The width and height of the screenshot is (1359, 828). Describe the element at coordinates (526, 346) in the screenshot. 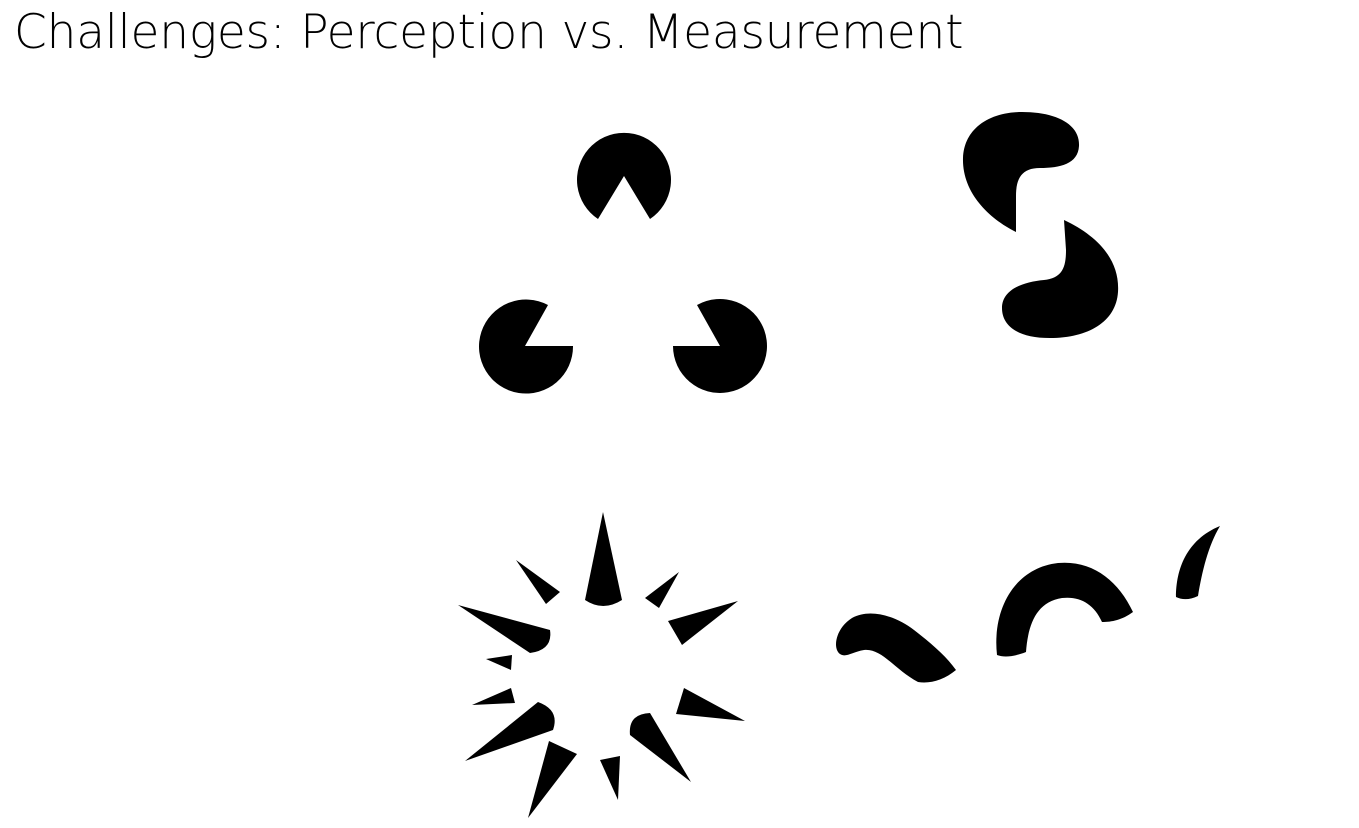

I see `pacman-bottom-left` at that location.